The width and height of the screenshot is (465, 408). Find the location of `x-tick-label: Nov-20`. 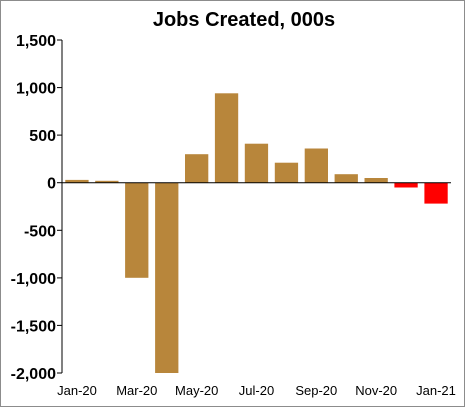

x-tick-label: Nov-20 is located at coordinates (376, 390).